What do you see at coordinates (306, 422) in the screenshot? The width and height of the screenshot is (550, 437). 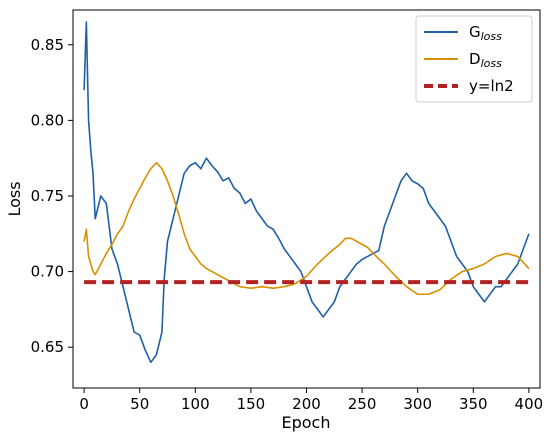 I see `x-axis-label: Epoch` at bounding box center [306, 422].